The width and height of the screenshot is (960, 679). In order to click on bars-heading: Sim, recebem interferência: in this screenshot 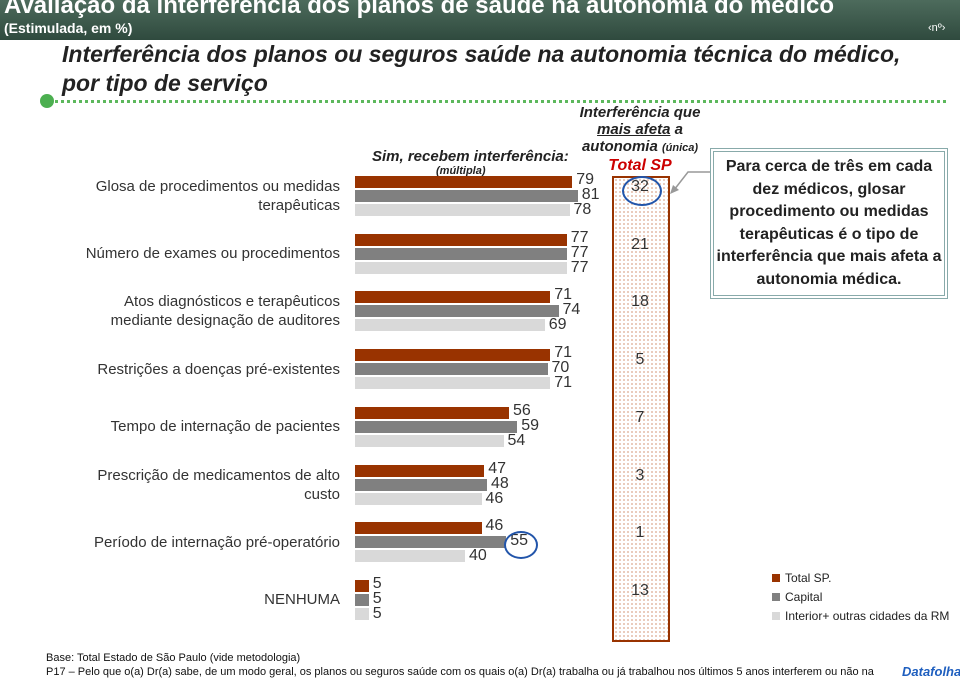, I will do `click(470, 156)`.